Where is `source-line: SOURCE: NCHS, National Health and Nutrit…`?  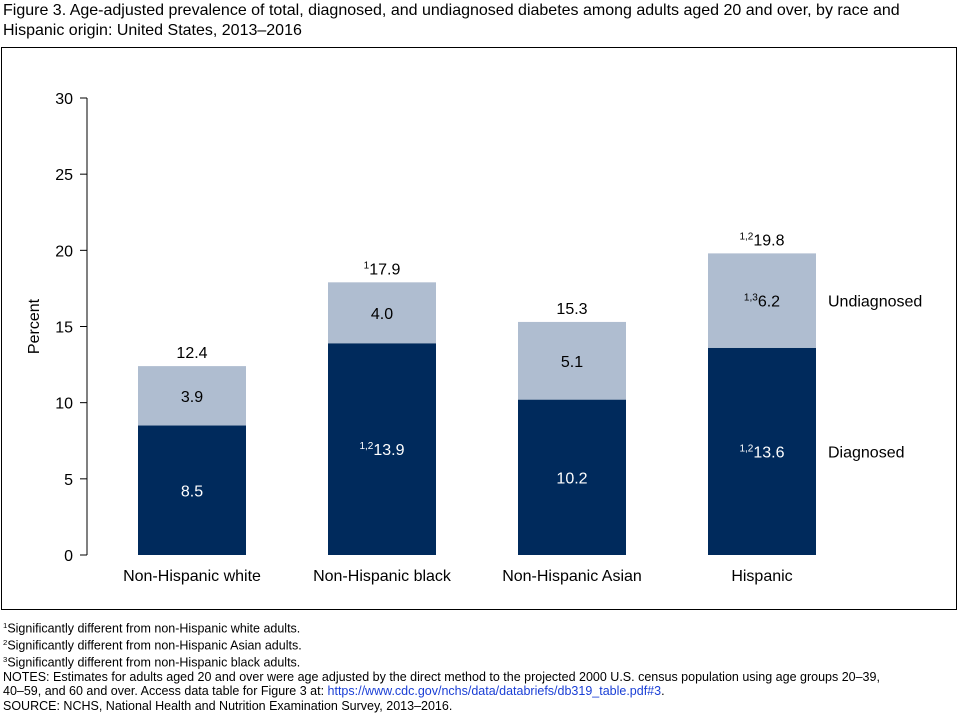
source-line: SOURCE: NCHS, National Health and Nutrit… is located at coordinates (228, 705).